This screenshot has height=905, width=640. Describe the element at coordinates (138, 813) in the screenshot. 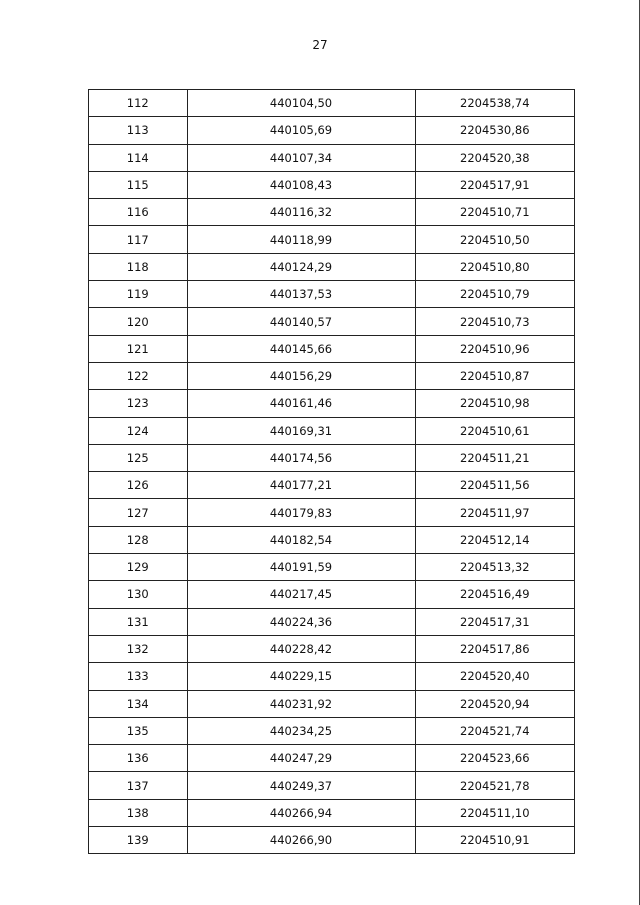

I see `point-number-cell: 138` at that location.